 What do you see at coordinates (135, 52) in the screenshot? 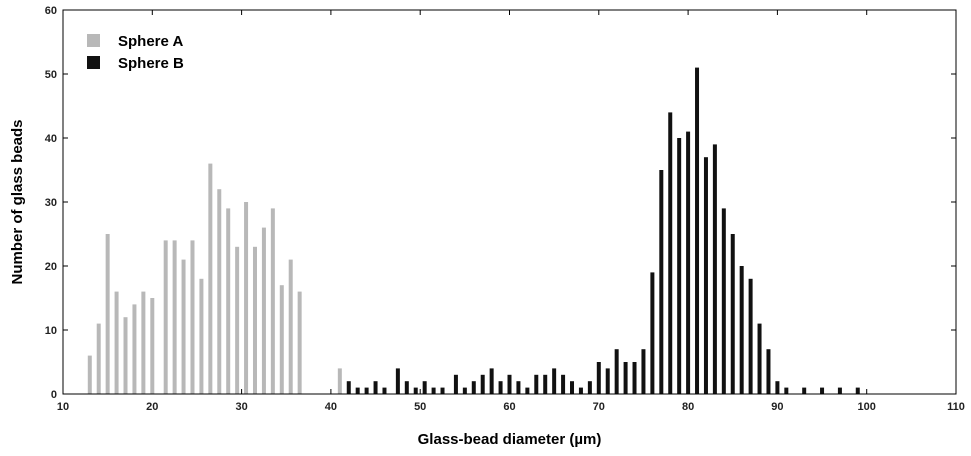
I see `legend: Sphere A Sphere B` at bounding box center [135, 52].